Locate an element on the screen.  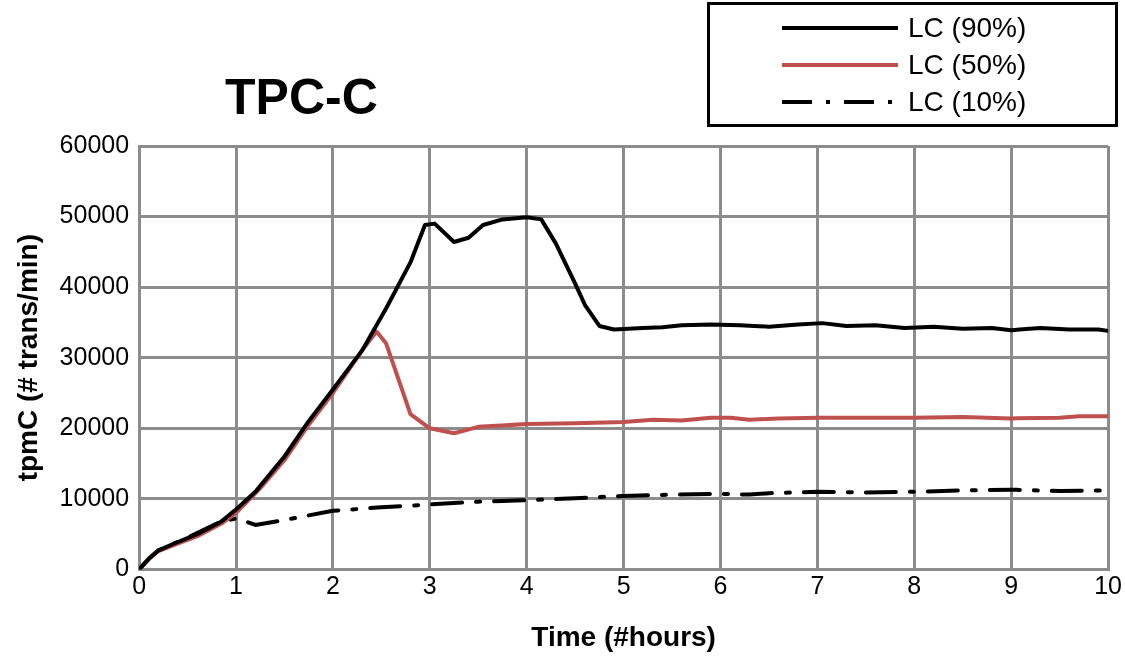
x-tick-label: 4 is located at coordinates (526, 585).